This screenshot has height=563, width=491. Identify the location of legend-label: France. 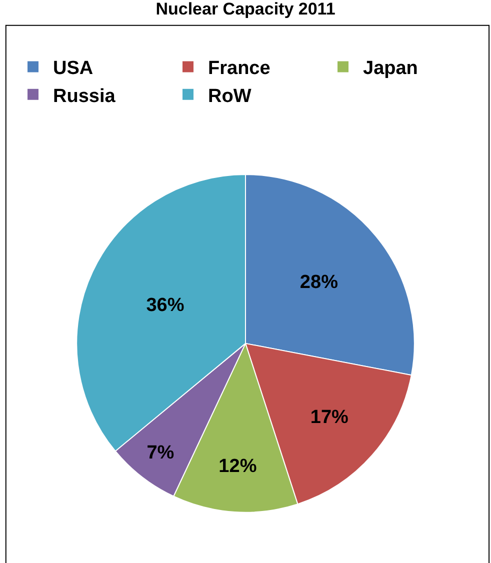
(239, 69).